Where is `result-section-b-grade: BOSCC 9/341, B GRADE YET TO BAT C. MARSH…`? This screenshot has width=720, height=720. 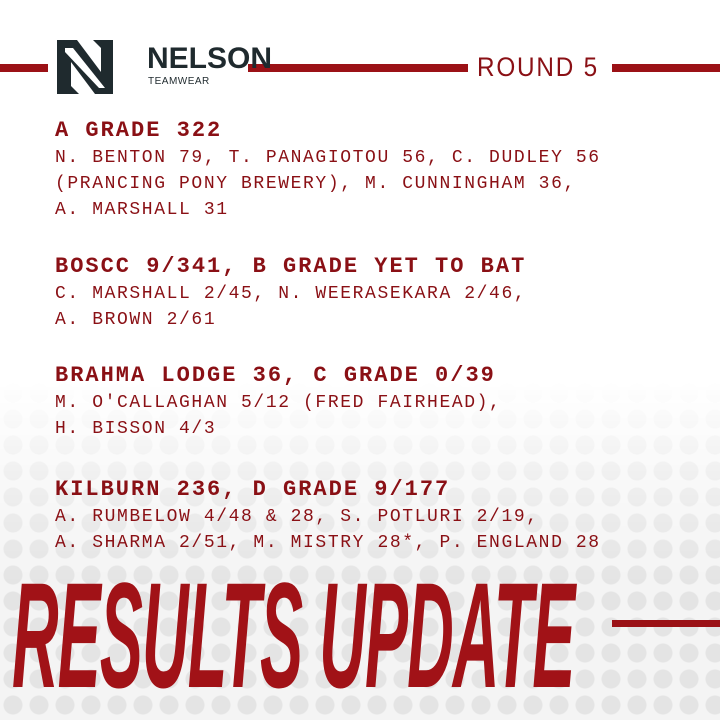 result-section-b-grade: BOSCC 9/341, B GRADE YET TO BAT C. MARSH… is located at coordinates (290, 293).